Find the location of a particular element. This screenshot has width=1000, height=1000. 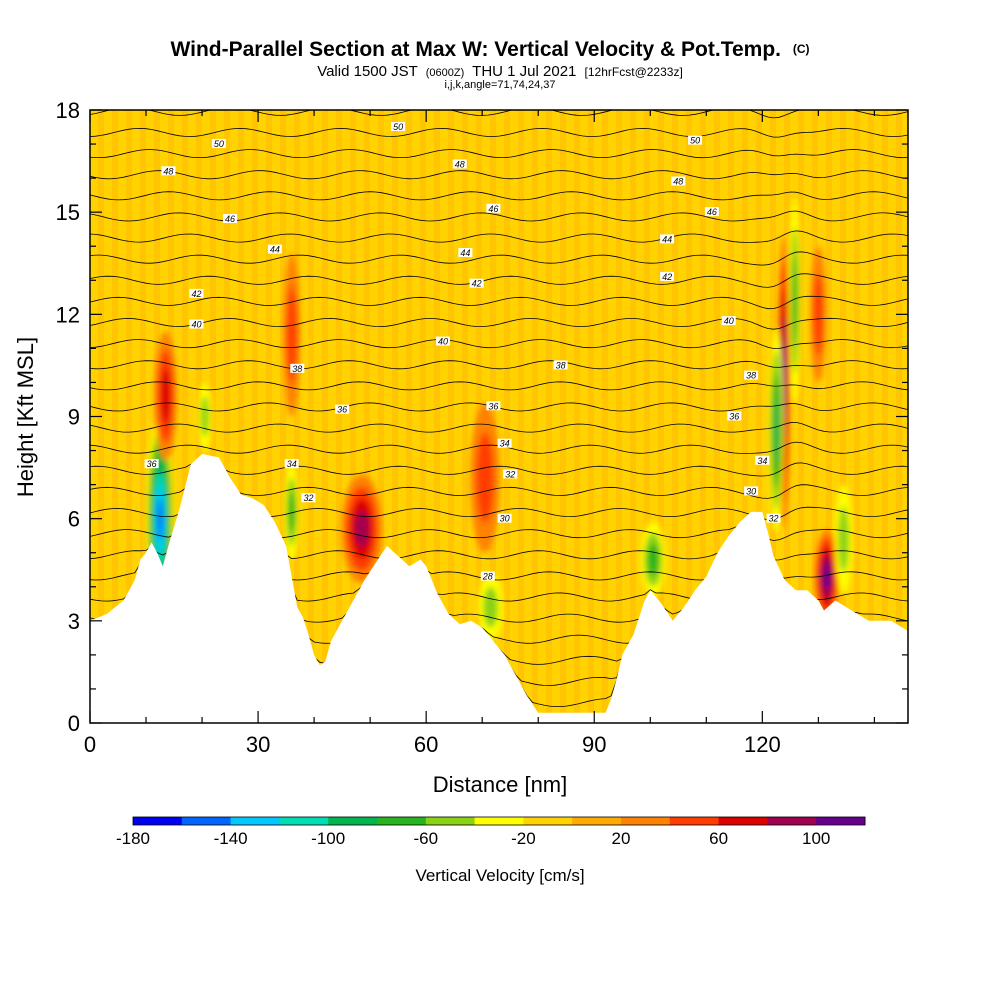

colorbar-tick-label: -60 is located at coordinates (426, 838).